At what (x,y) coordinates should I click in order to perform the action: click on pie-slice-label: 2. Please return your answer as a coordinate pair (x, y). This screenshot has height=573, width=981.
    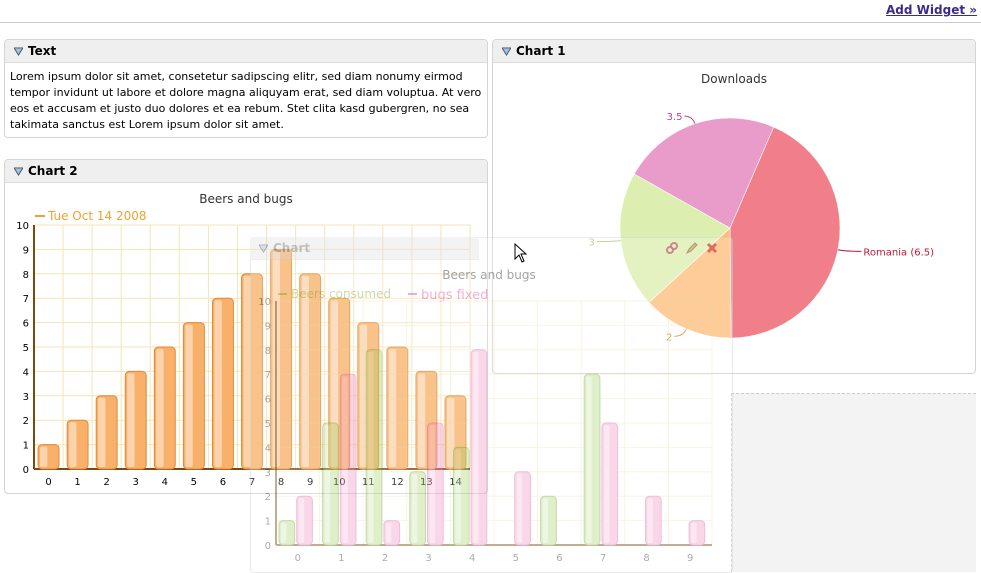
    Looking at the image, I should click on (669, 337).